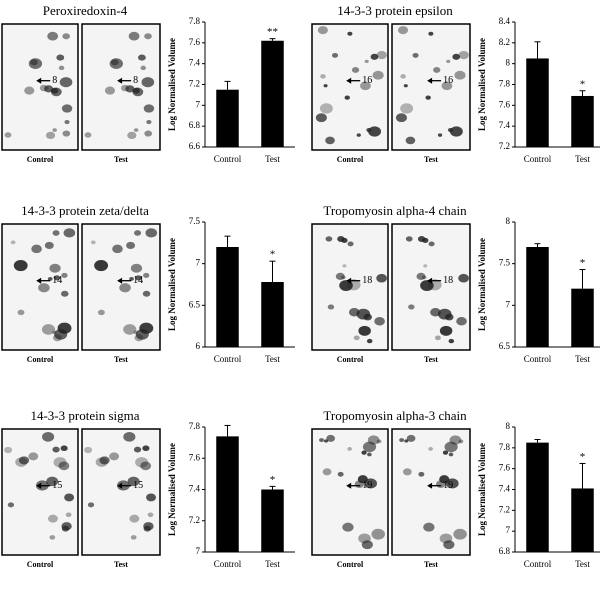 The image size is (600, 592). Describe the element at coordinates (504, 146) in the screenshot. I see `y-tick-label: 7.2` at that location.